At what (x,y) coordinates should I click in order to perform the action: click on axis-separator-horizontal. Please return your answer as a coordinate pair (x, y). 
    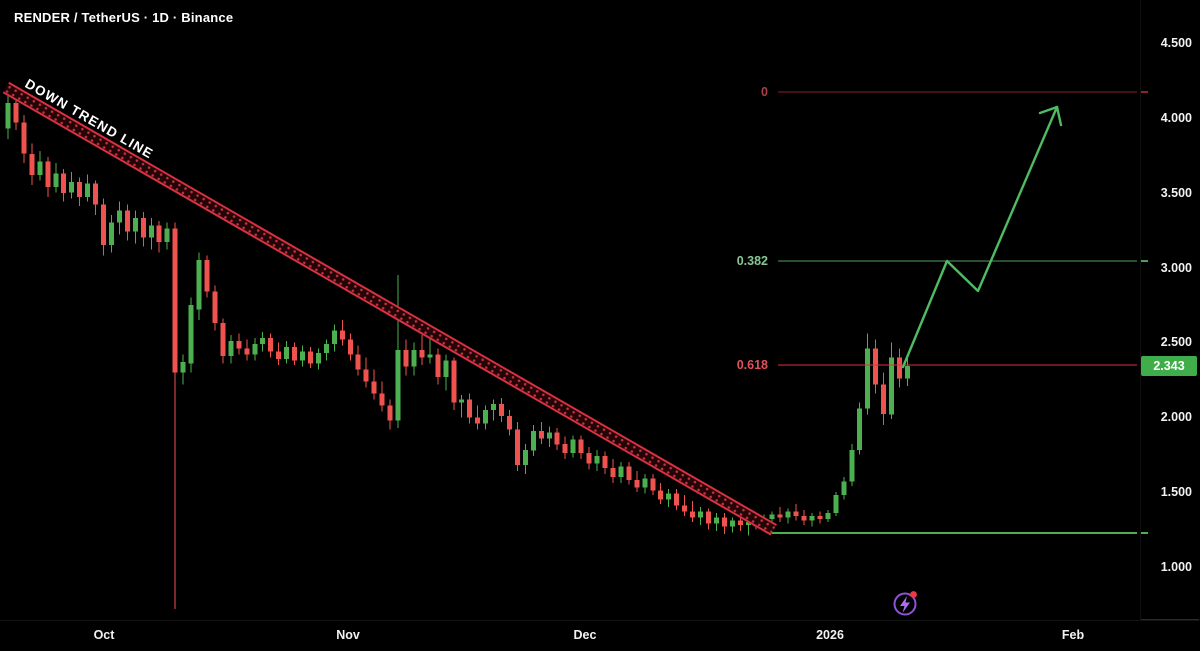
    Looking at the image, I should click on (600, 620).